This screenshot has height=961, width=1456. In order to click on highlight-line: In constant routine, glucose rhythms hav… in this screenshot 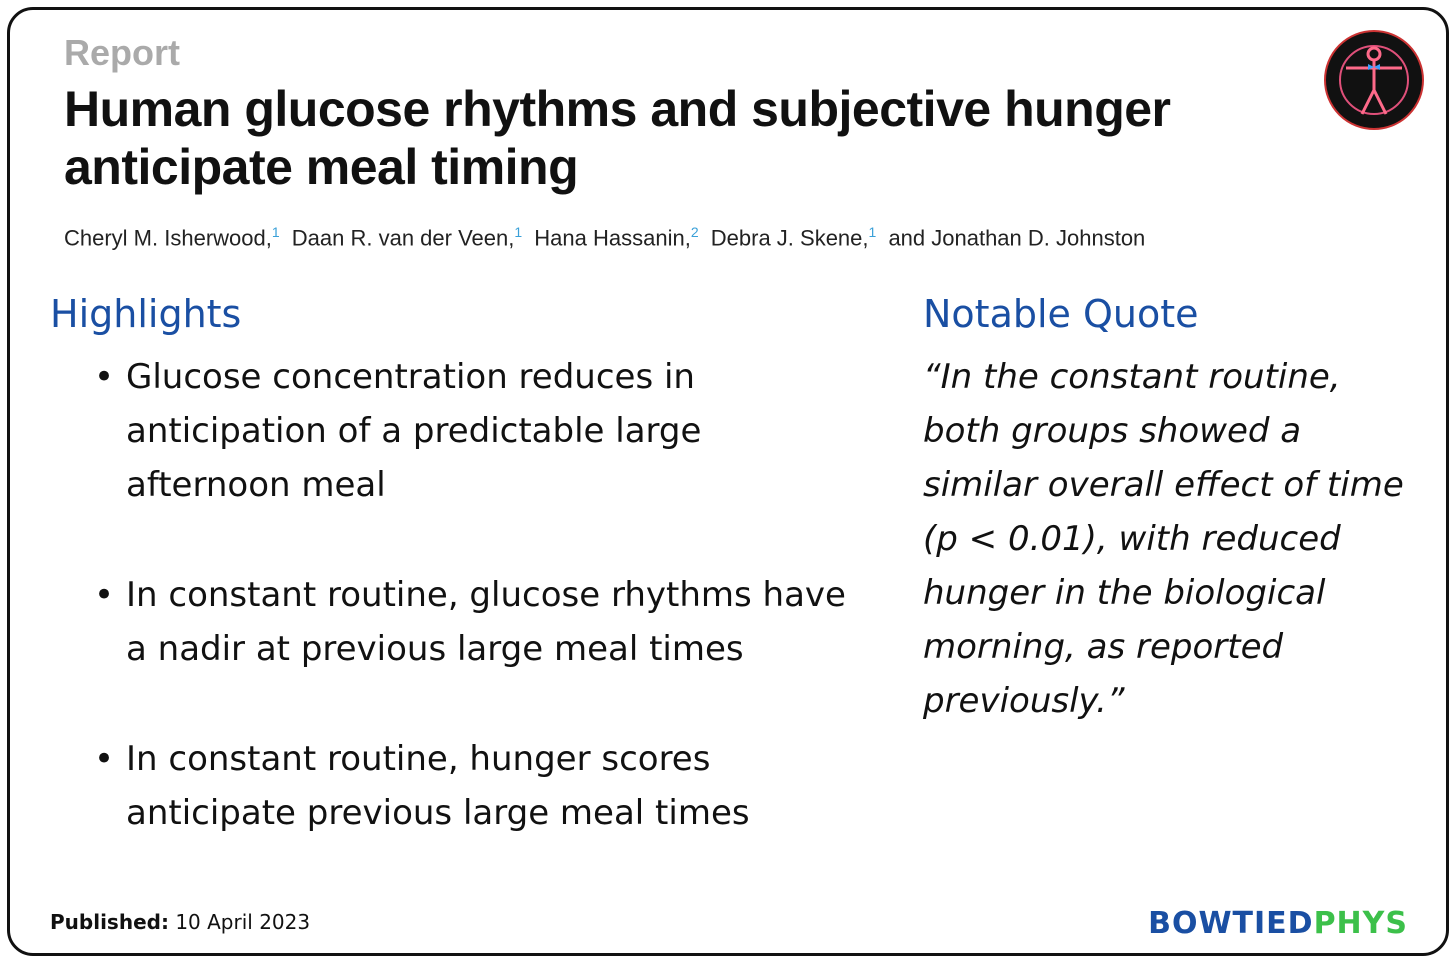, I will do `click(486, 595)`.